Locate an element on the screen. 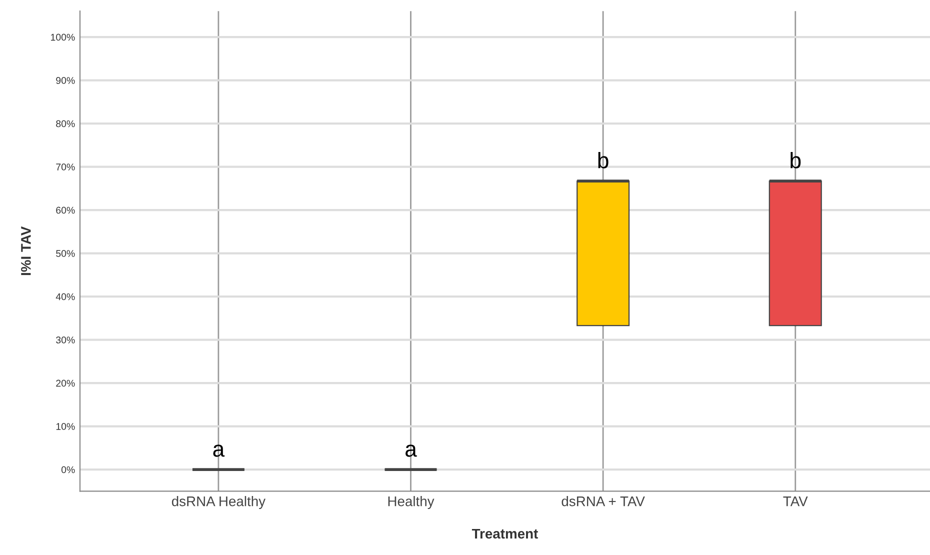 The height and width of the screenshot is (555, 930). y-tick-label: 20% is located at coordinates (65, 383).